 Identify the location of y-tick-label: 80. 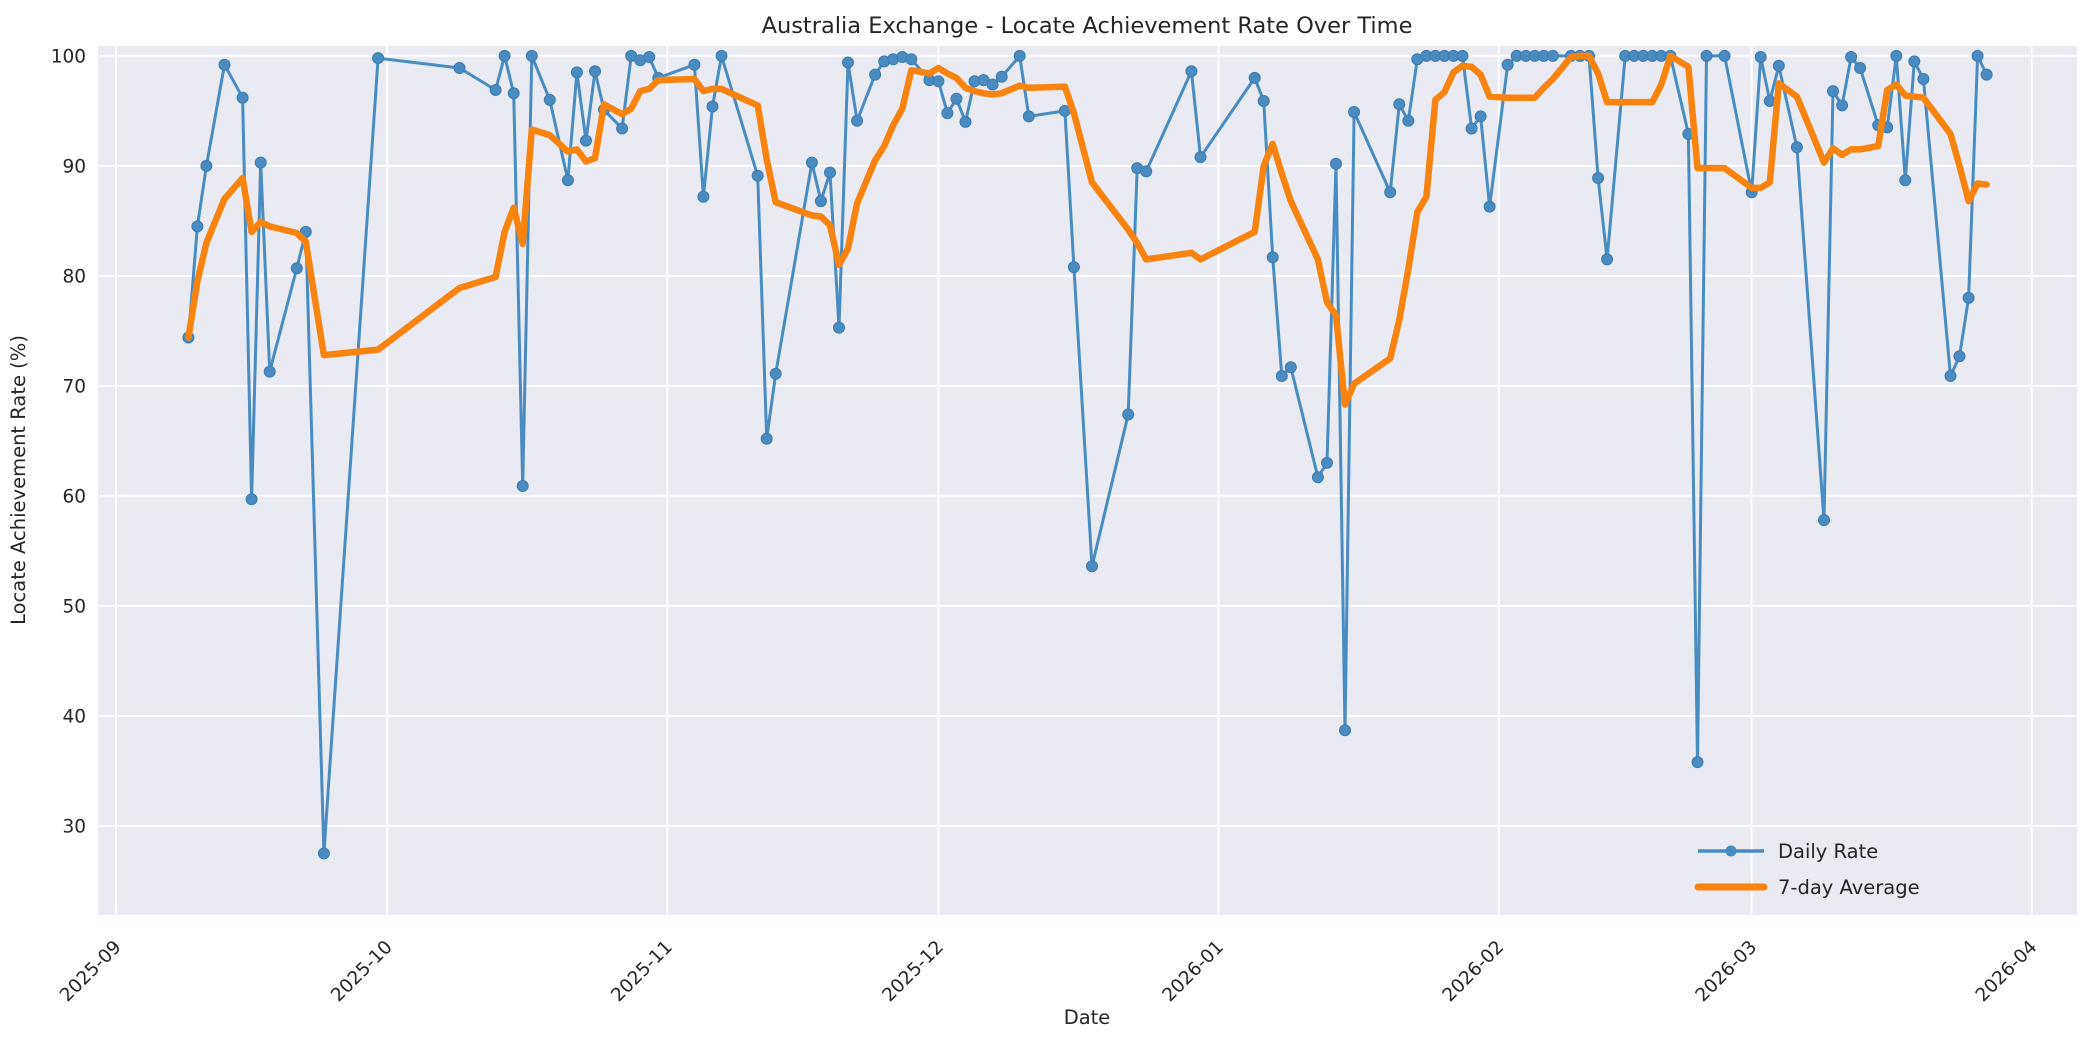
(74, 276).